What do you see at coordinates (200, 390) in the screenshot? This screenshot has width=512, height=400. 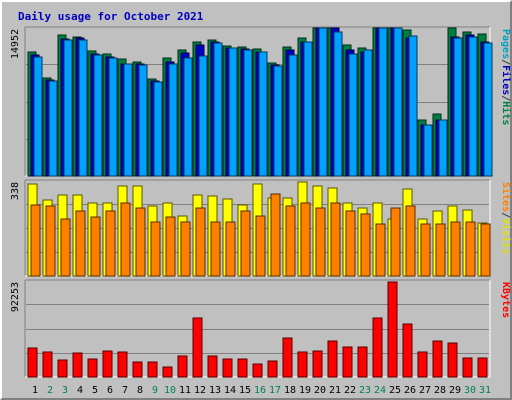 I see `day-label-12: 12` at bounding box center [200, 390].